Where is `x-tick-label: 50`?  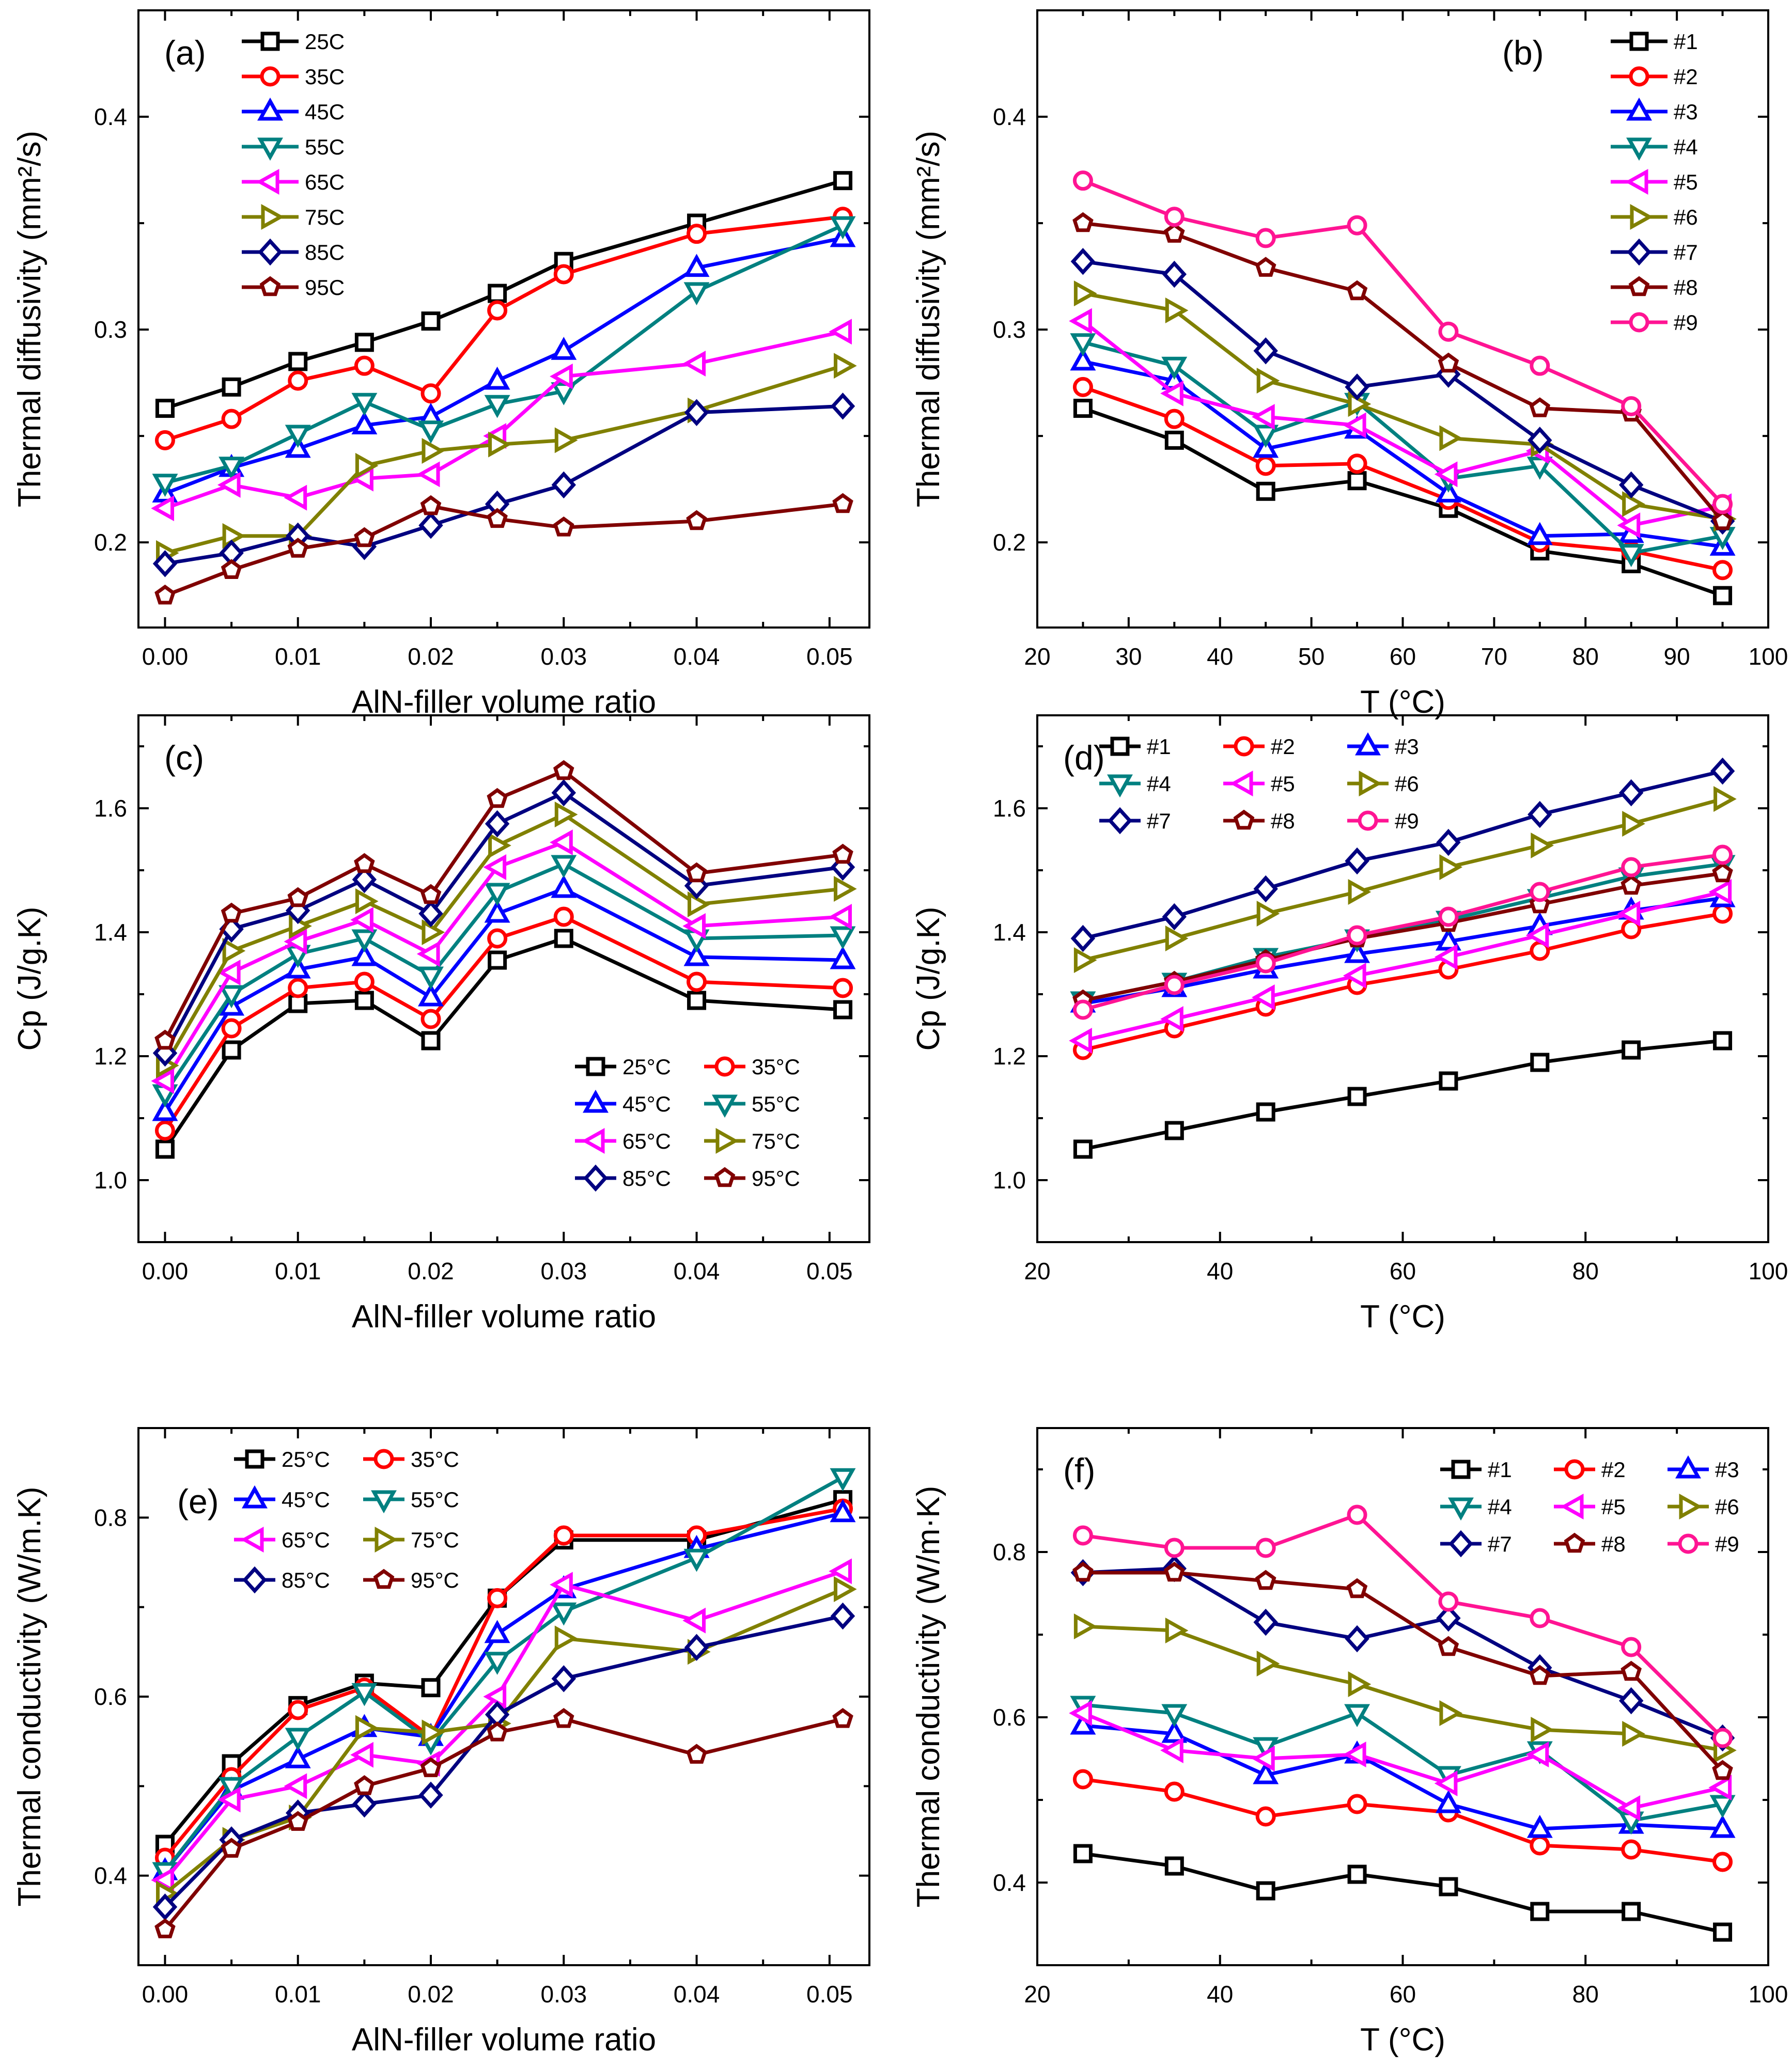
x-tick-label: 50 is located at coordinates (1311, 657).